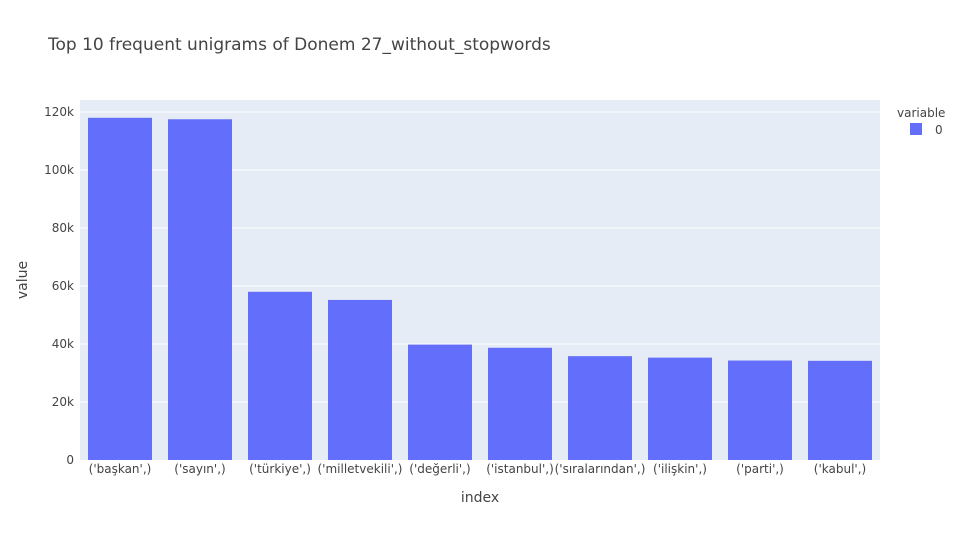 This screenshot has height=540, width=960. I want to click on y-tick-label: 20k, so click(63, 402).